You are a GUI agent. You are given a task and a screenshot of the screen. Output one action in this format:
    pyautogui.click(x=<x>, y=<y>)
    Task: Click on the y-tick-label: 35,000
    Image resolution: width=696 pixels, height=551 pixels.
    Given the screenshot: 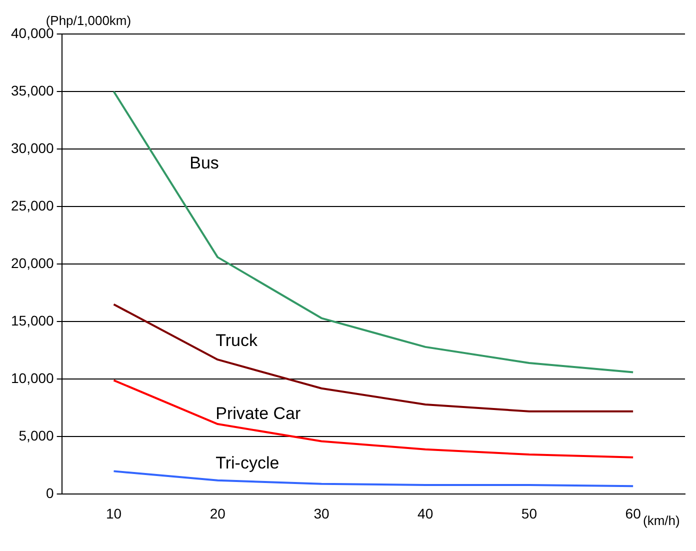 What is the action you would take?
    pyautogui.click(x=32, y=90)
    